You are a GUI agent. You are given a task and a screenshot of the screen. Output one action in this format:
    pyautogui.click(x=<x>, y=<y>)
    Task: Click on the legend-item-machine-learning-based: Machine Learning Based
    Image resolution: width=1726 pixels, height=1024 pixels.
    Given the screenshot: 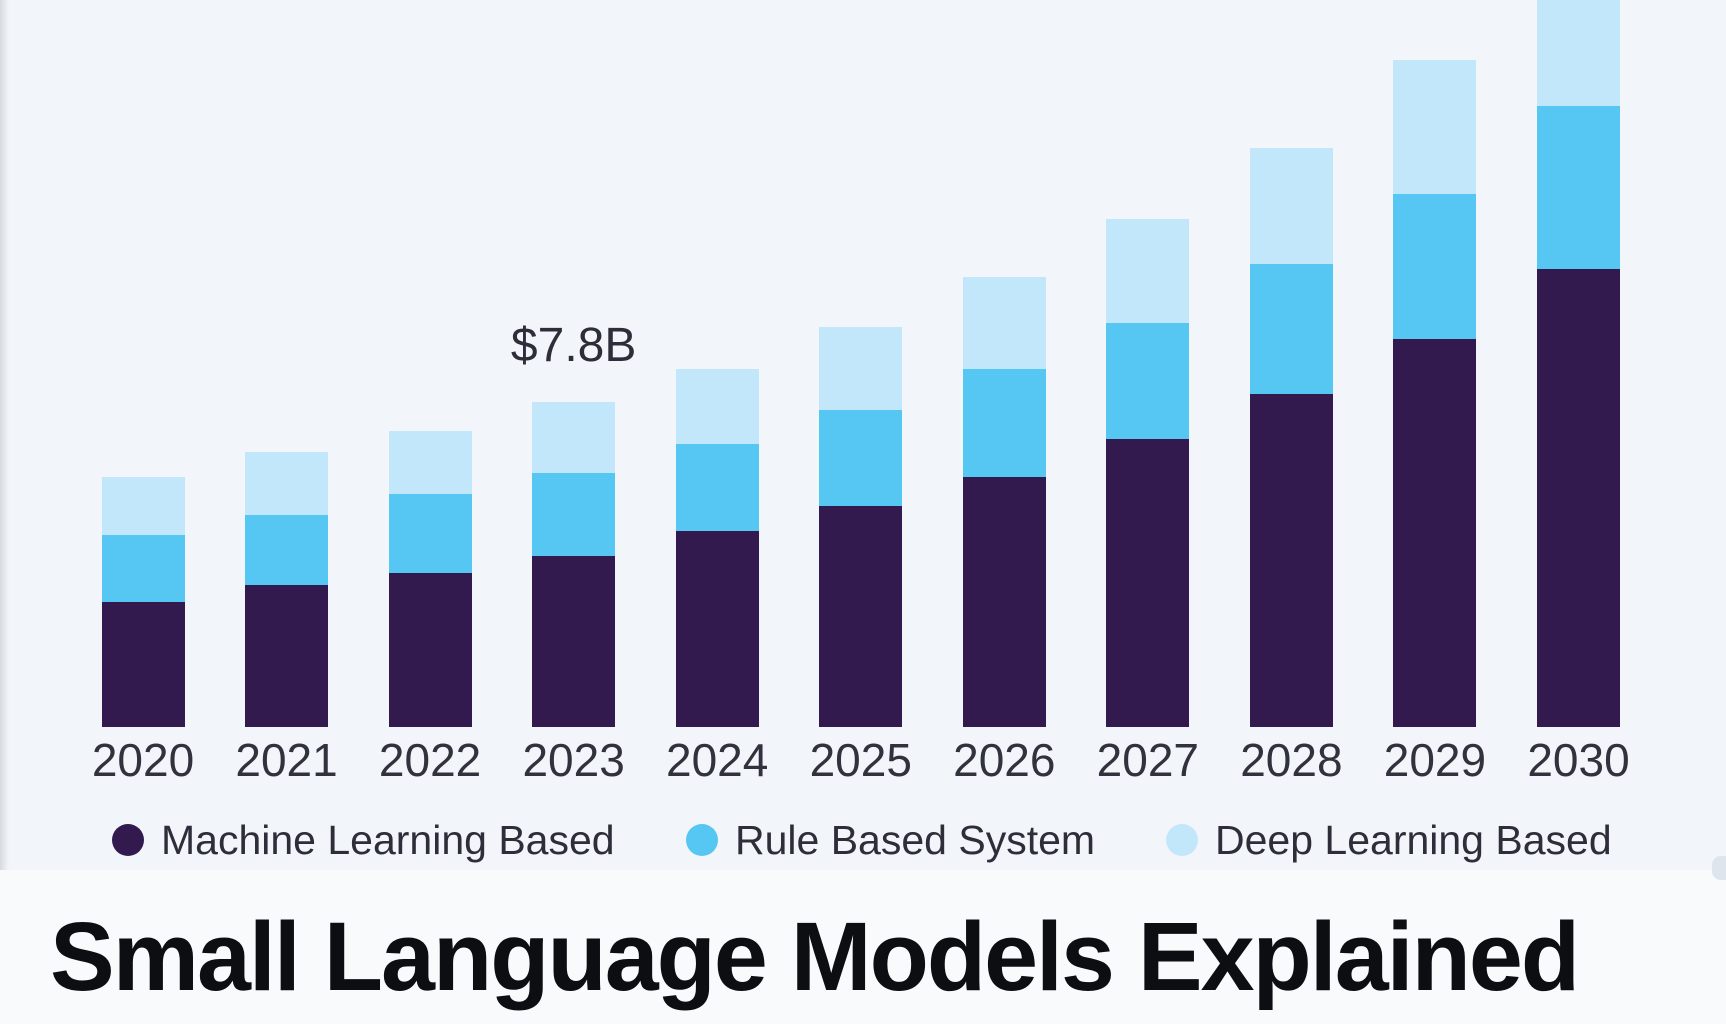 What is the action you would take?
    pyautogui.click(x=363, y=840)
    